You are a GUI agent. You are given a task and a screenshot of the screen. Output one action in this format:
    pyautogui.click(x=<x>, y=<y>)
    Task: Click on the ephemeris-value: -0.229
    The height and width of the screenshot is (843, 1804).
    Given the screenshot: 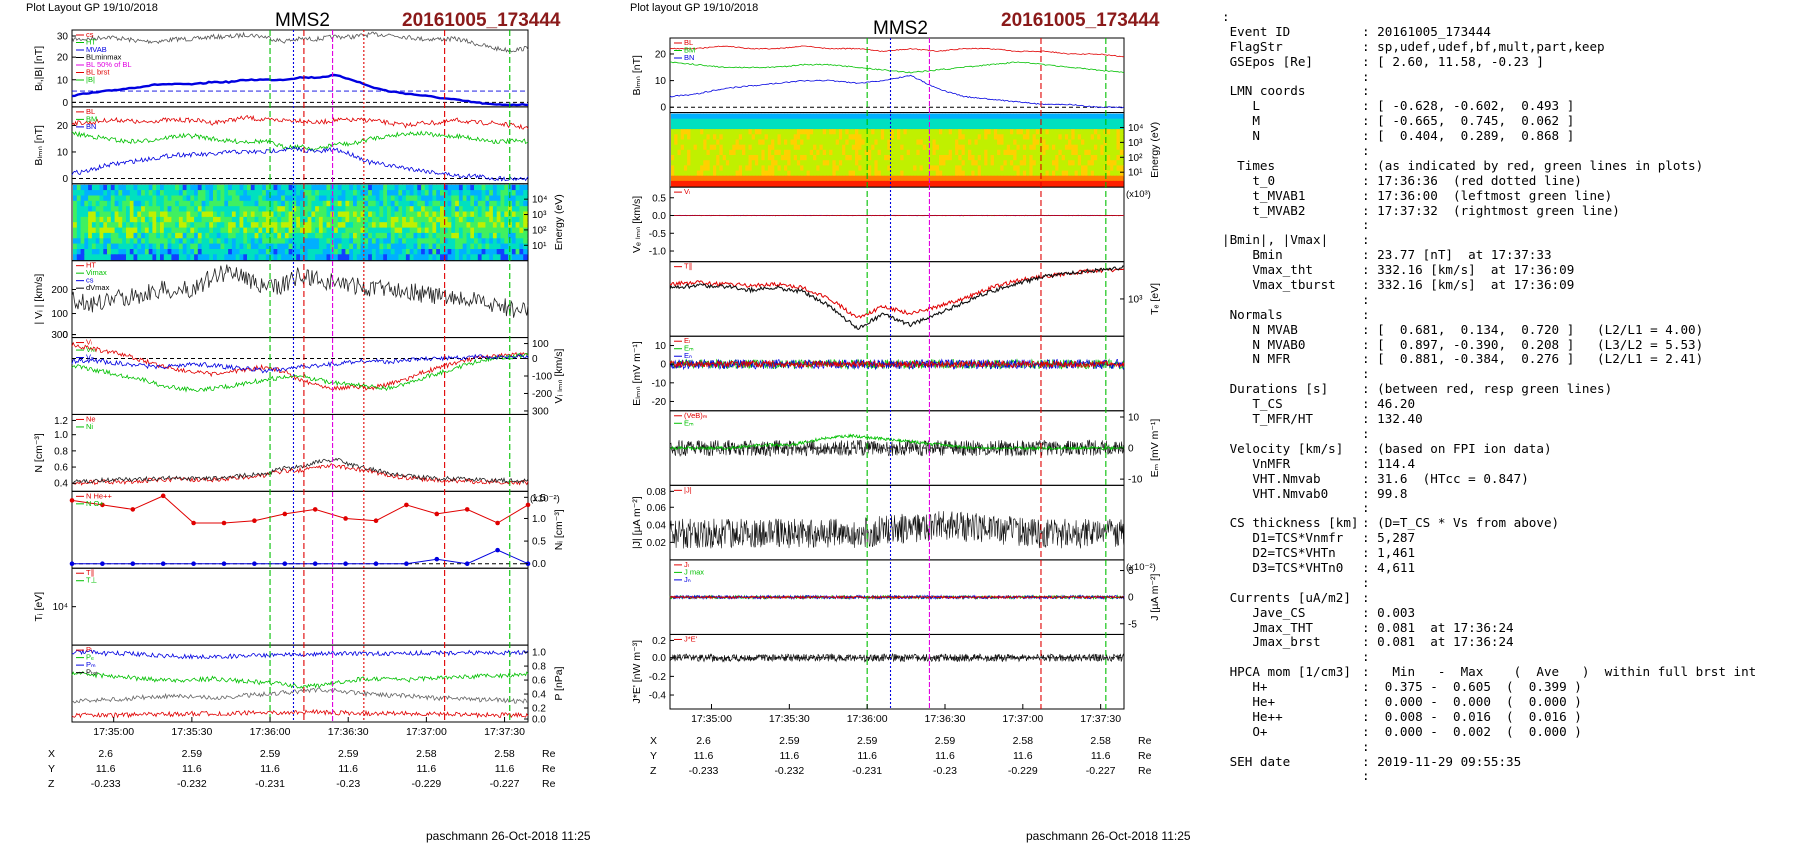 What is the action you would take?
    pyautogui.click(x=1023, y=771)
    